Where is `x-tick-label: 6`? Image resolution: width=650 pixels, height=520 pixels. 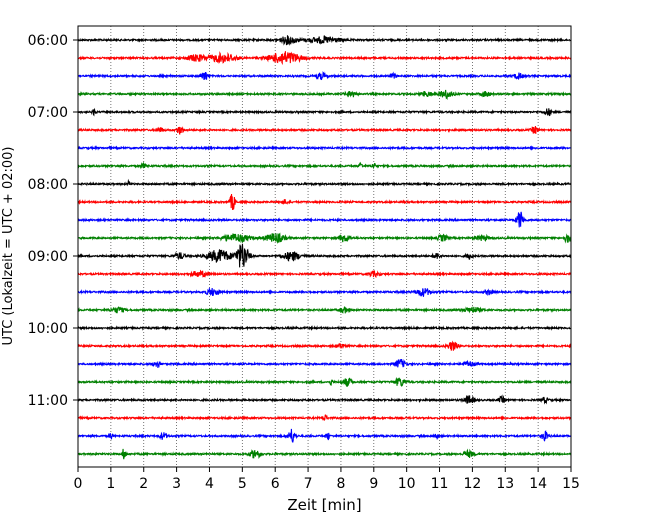
x-tick-label: 6 is located at coordinates (275, 484).